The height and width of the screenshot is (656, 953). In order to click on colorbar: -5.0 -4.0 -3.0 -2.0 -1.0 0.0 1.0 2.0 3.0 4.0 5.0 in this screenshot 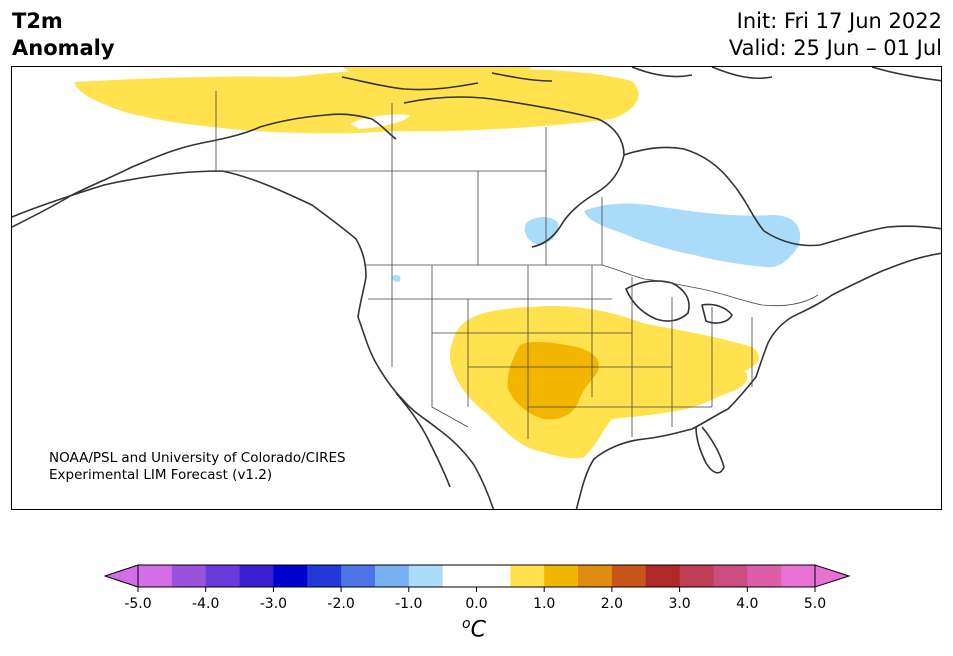, I will do `click(477, 588)`.